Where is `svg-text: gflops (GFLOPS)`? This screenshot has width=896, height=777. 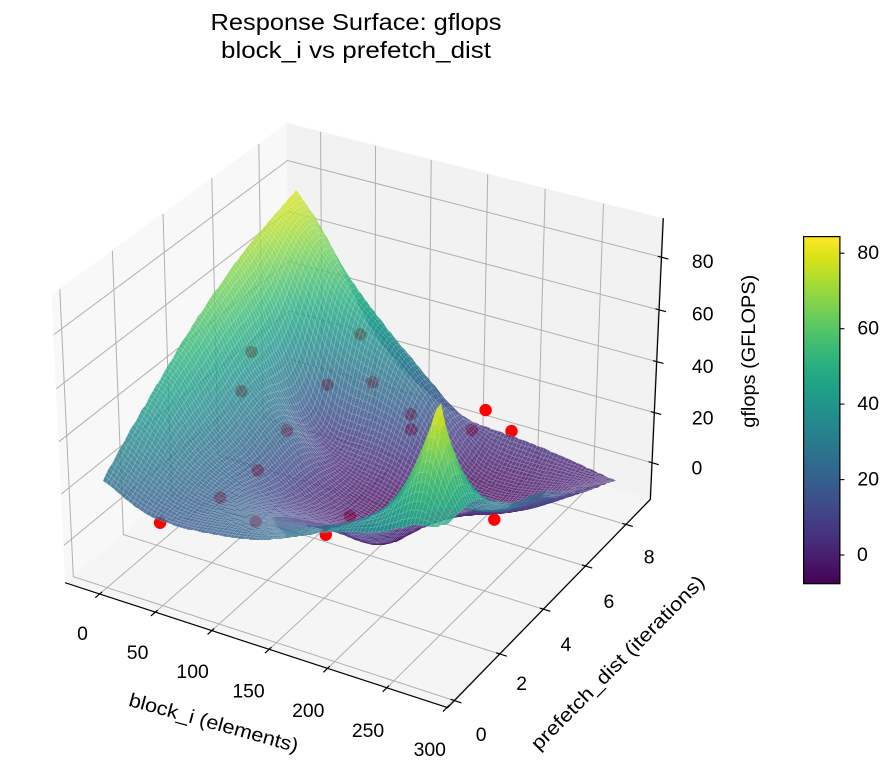 svg-text: gflops (GFLOPS) is located at coordinates (749, 351).